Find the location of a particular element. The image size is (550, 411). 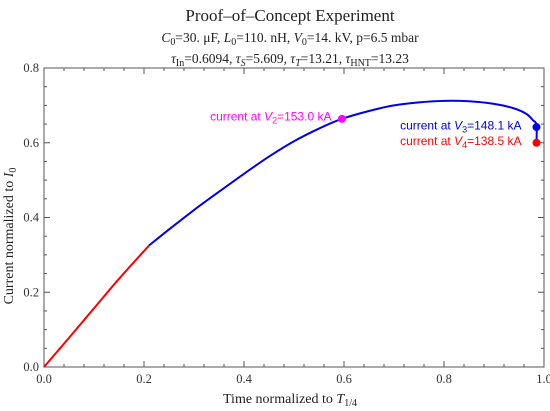

annotation-2-part-0: current at is located at coordinates (427, 126).